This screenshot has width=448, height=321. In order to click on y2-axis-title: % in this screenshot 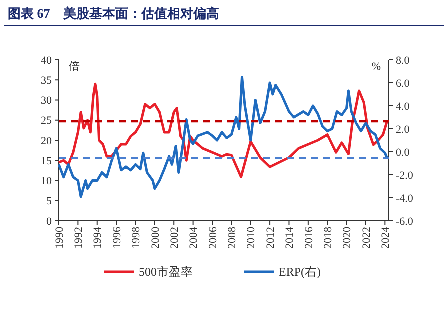, I will do `click(376, 67)`.